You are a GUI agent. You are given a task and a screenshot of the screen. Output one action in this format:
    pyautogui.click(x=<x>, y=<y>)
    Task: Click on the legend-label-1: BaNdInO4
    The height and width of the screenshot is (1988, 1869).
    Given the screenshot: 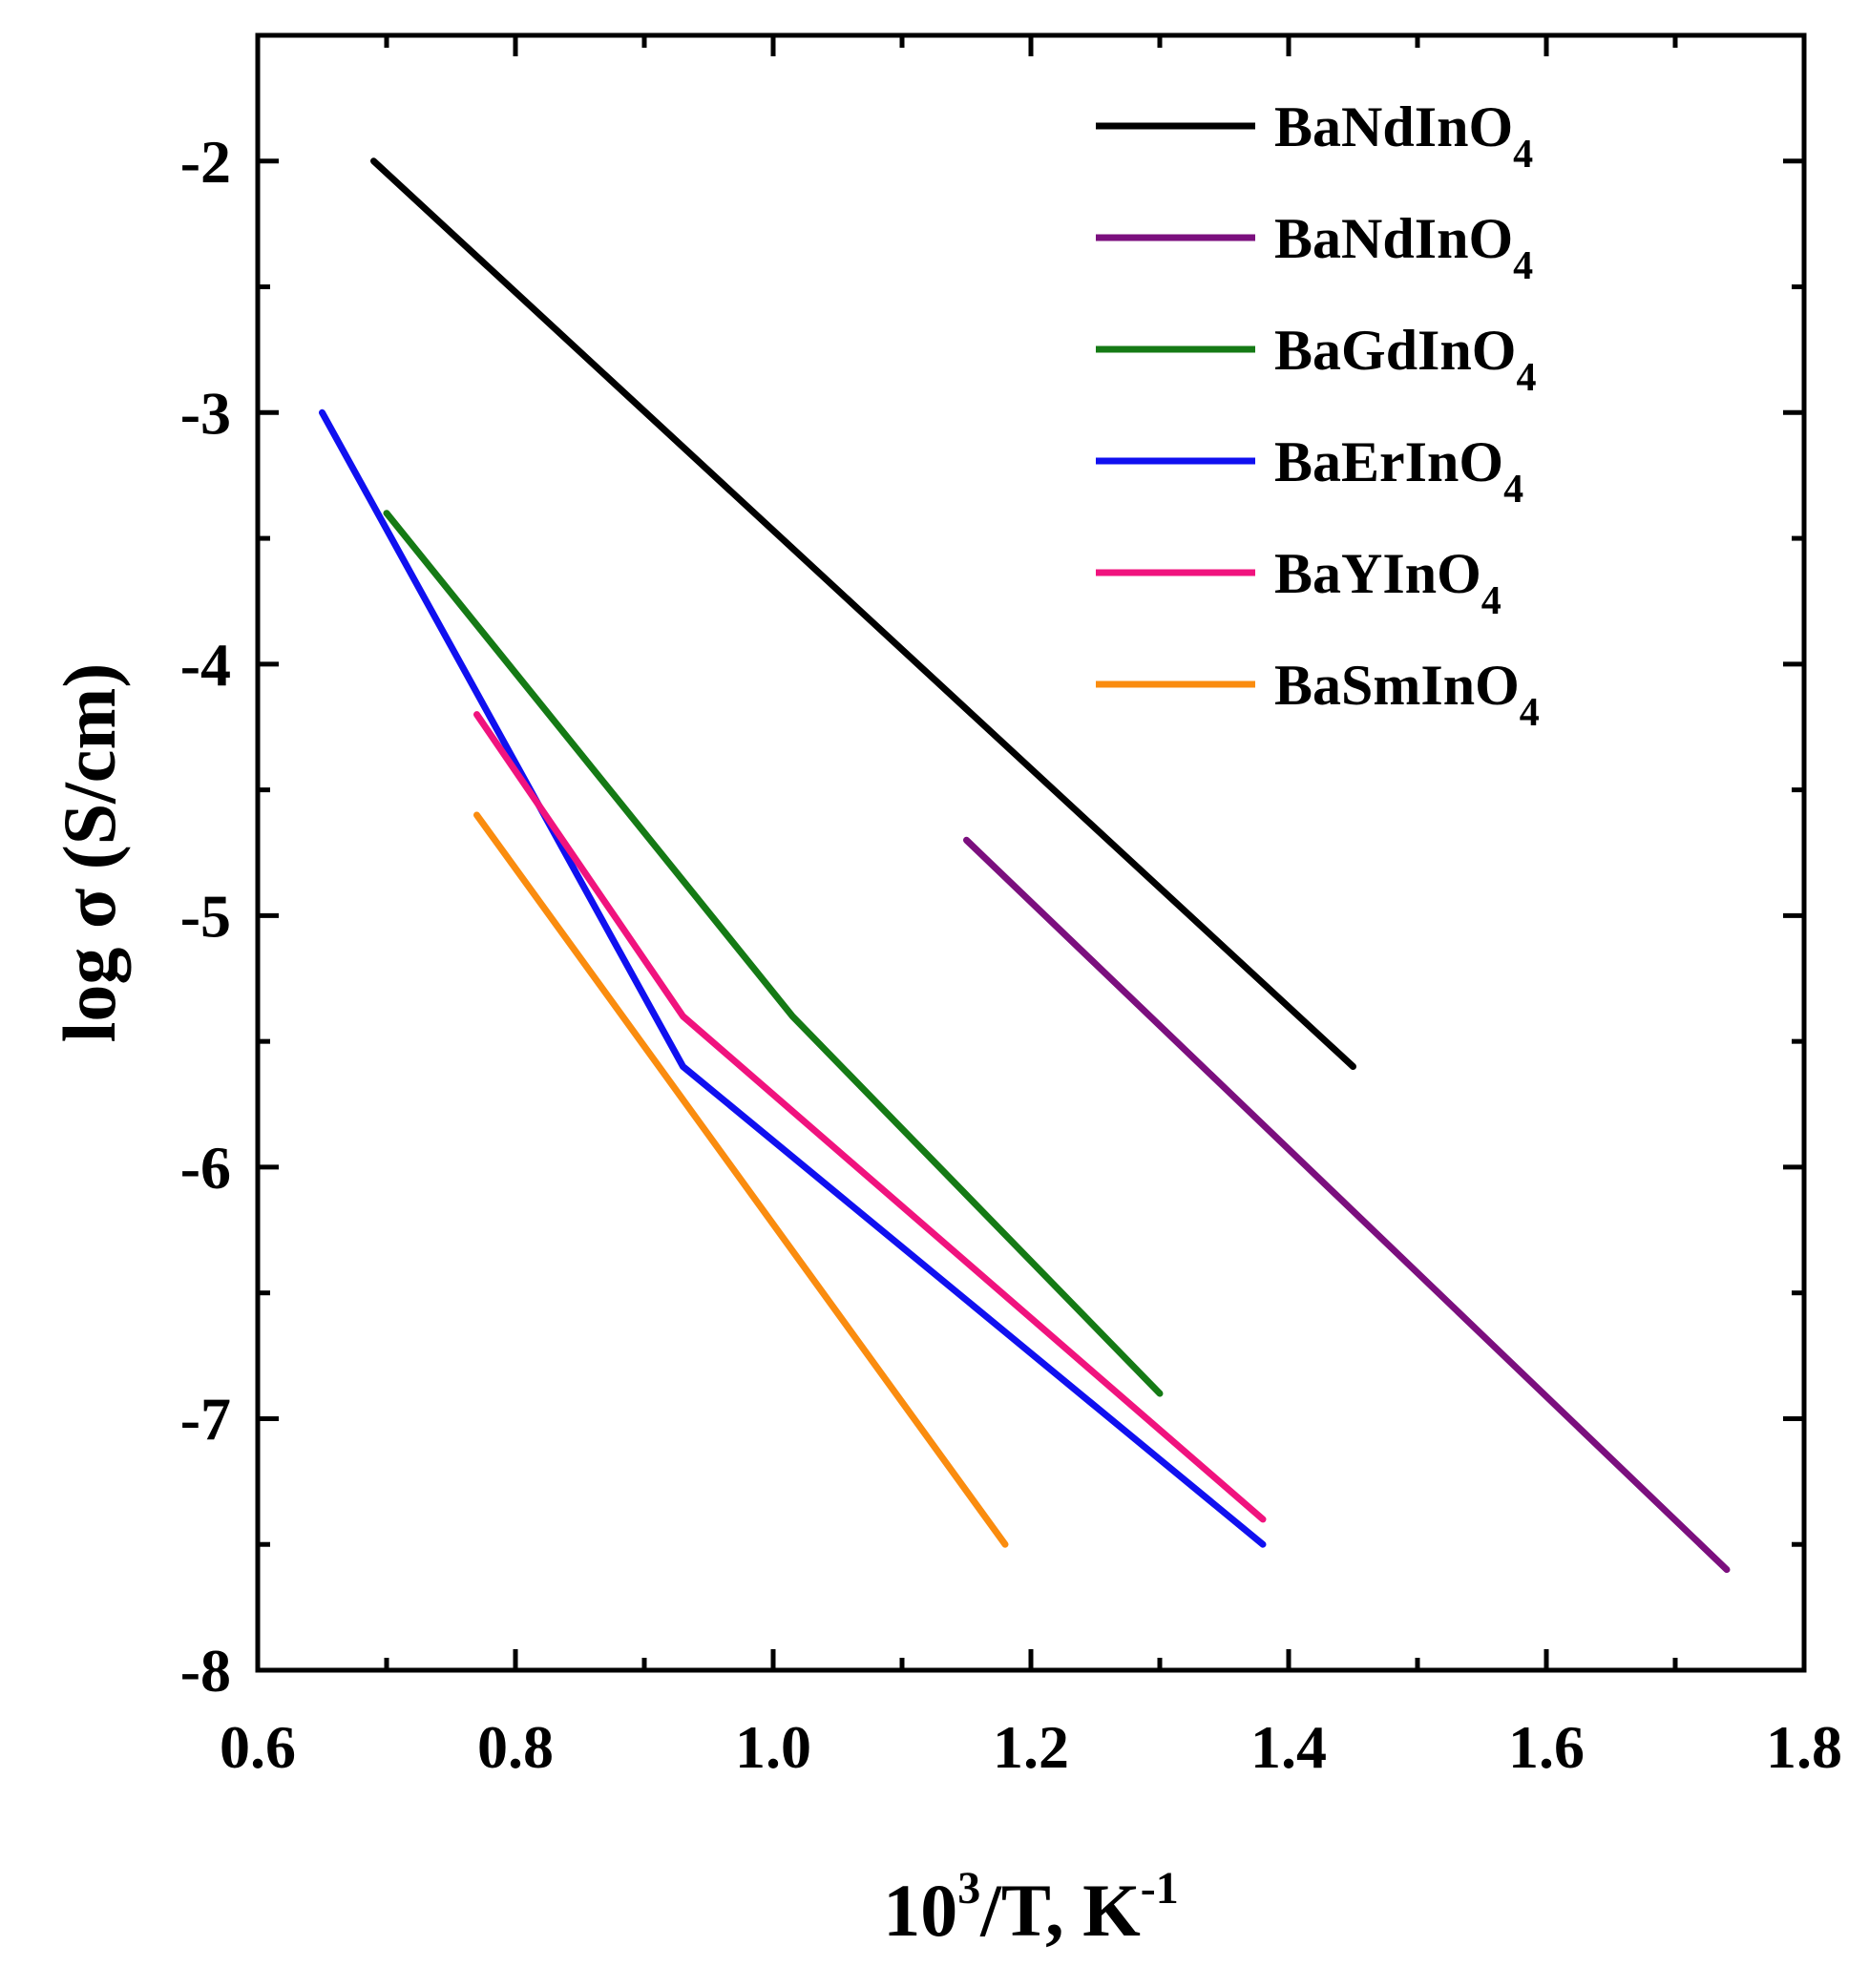 What is the action you would take?
    pyautogui.click(x=1404, y=136)
    